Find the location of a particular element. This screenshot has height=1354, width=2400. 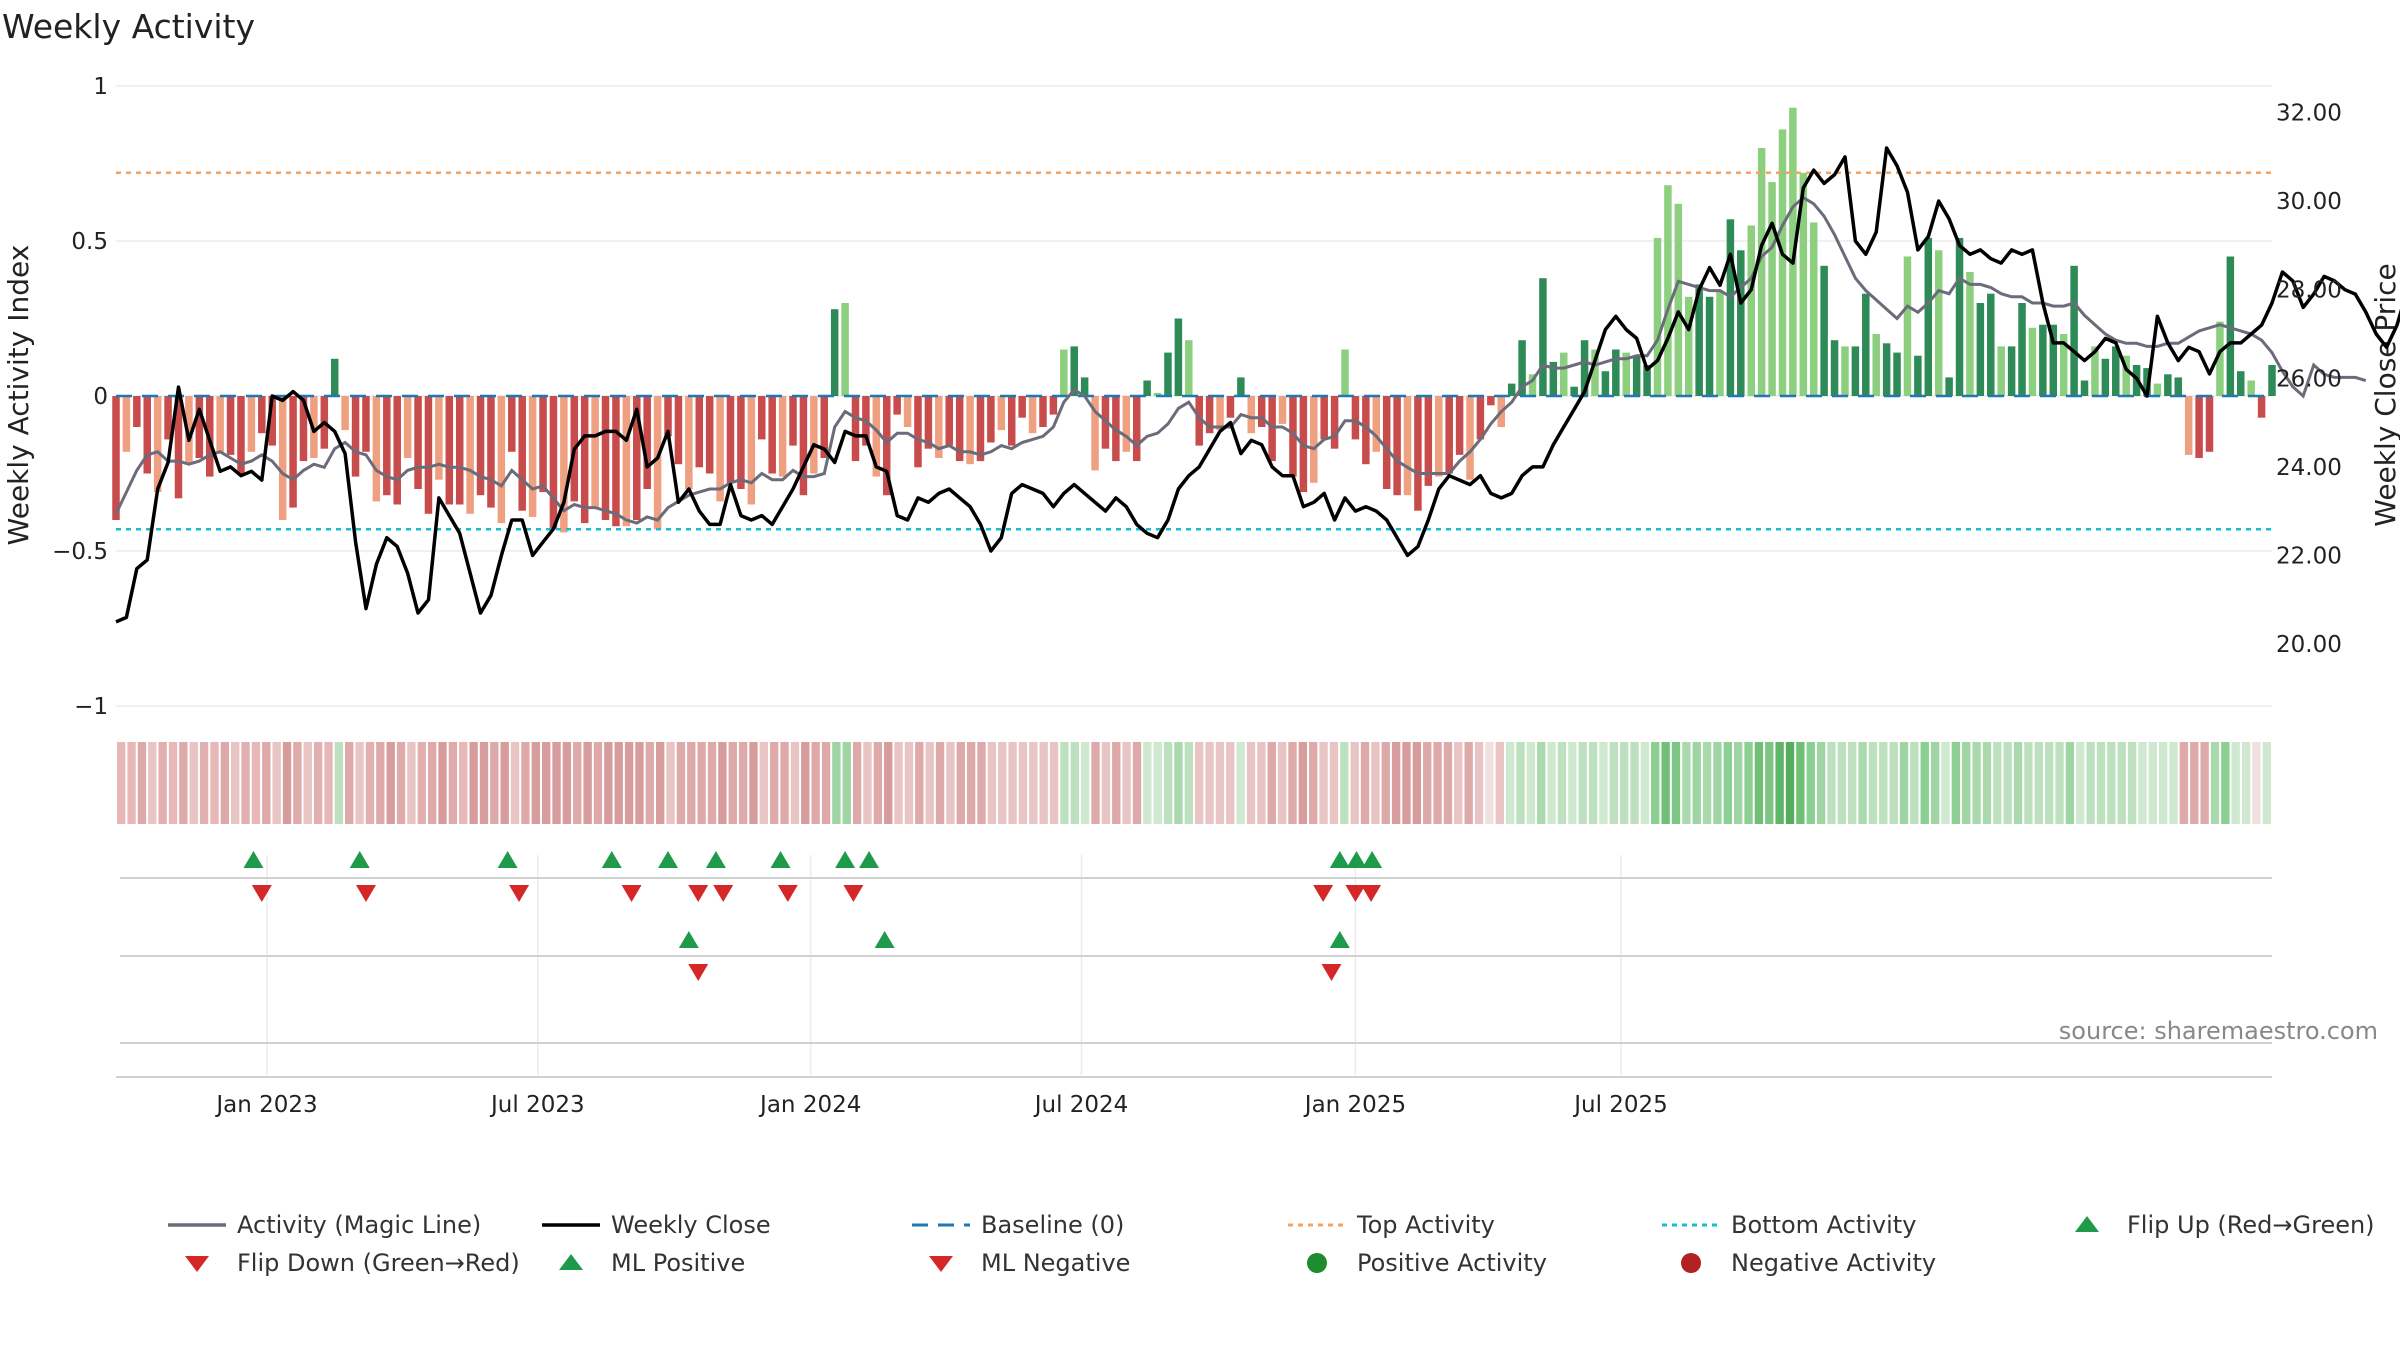

legend-item: ML Positive is located at coordinates (652, 1263).